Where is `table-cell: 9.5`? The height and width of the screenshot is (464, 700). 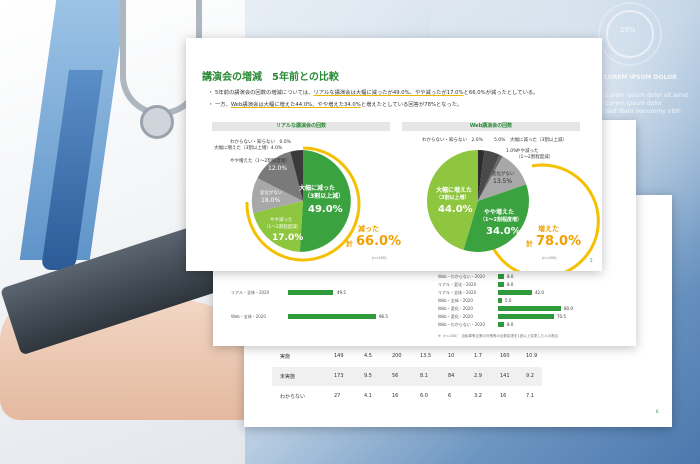 table-cell: 9.5 is located at coordinates (368, 376).